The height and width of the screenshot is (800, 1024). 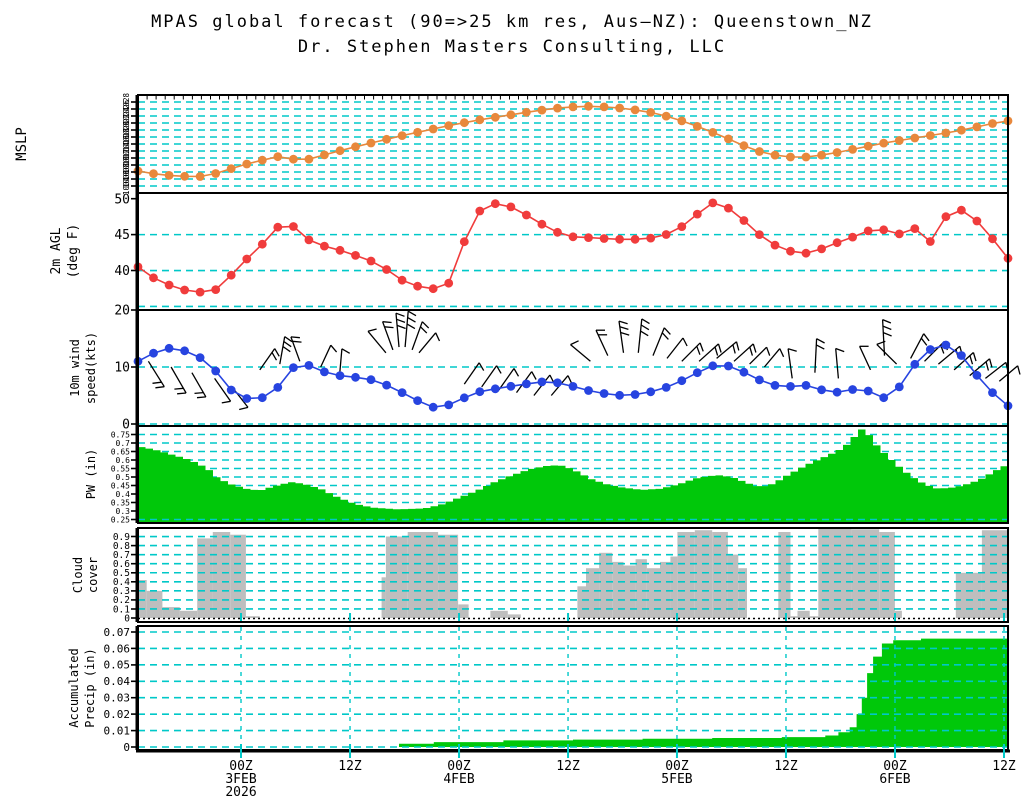 What do you see at coordinates (120, 519) in the screenshot?
I see `y-tick-label-pw: 0.25` at bounding box center [120, 519].